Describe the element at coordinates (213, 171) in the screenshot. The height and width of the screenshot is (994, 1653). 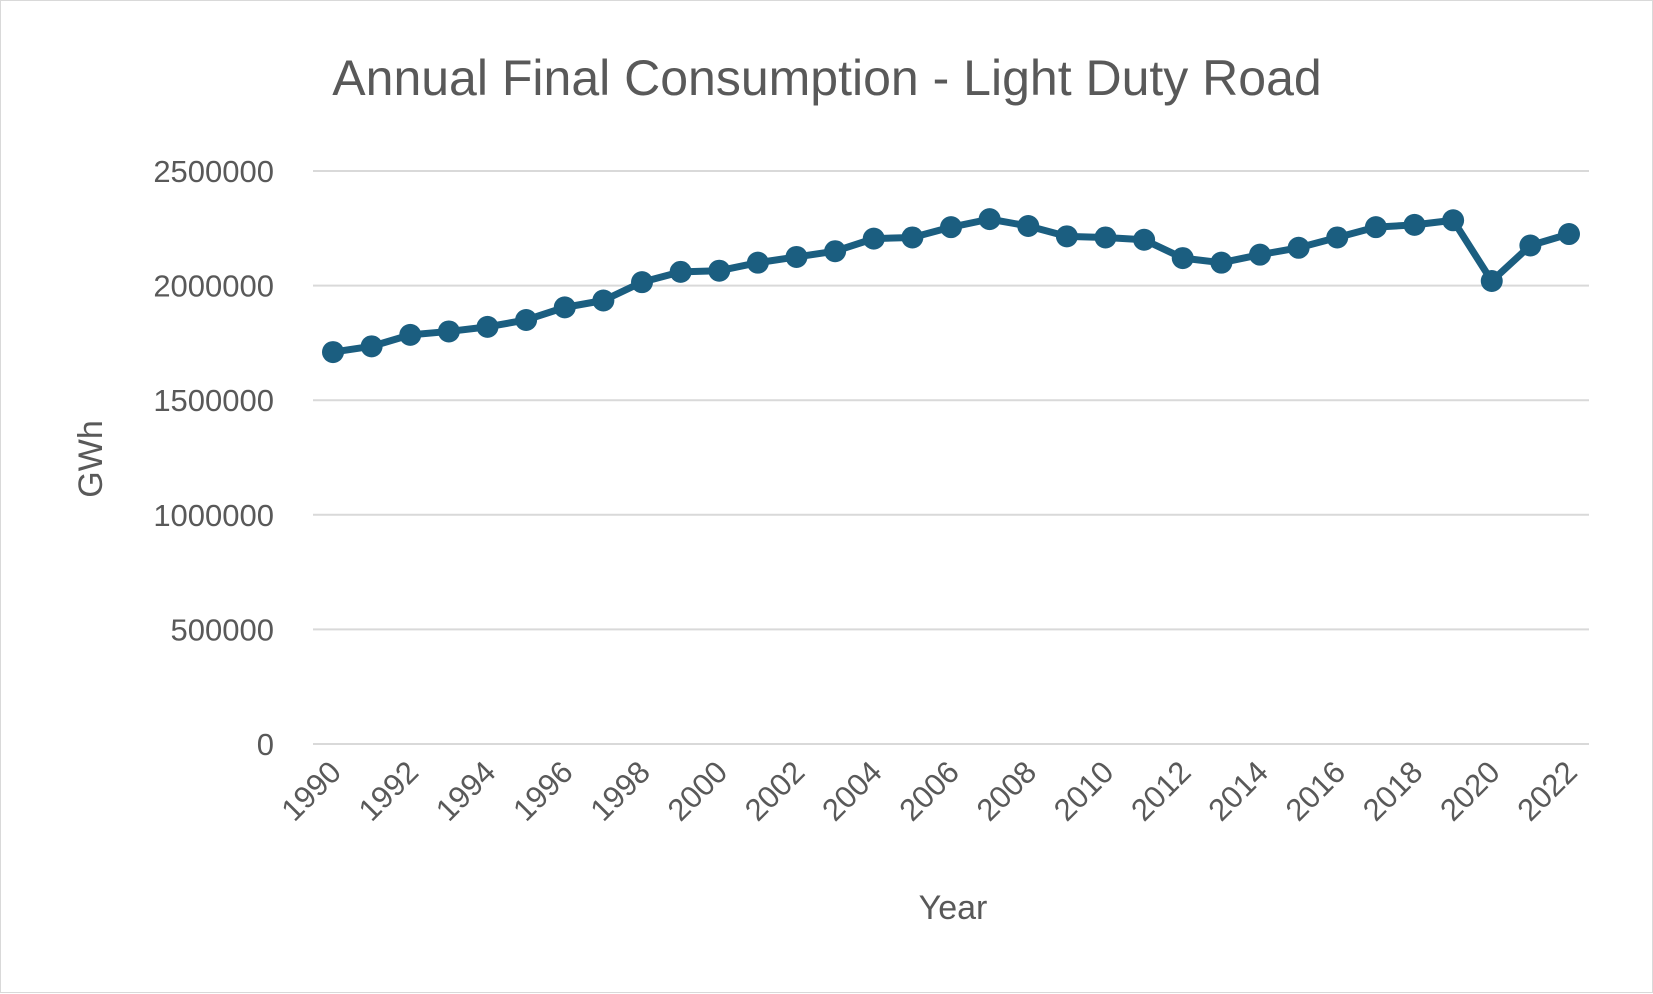
I see `y-tick-label: 2500000` at that location.